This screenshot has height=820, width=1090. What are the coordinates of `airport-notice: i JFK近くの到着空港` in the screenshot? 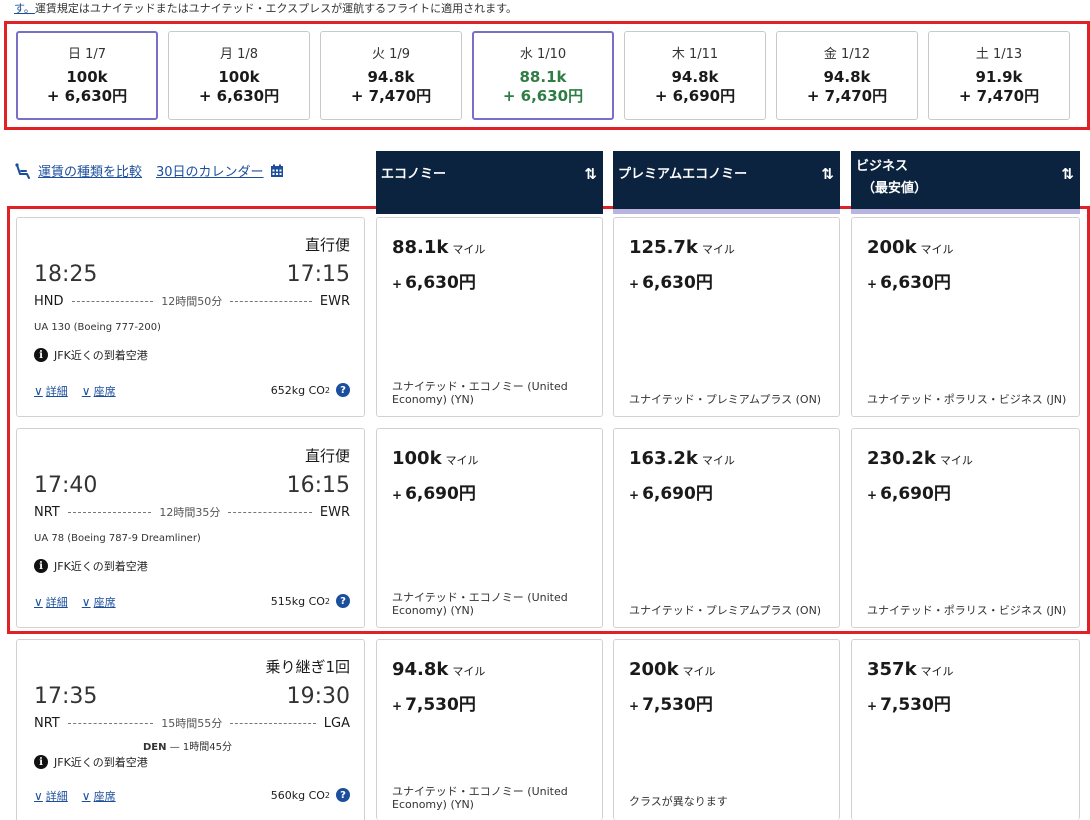 It's located at (91, 762).